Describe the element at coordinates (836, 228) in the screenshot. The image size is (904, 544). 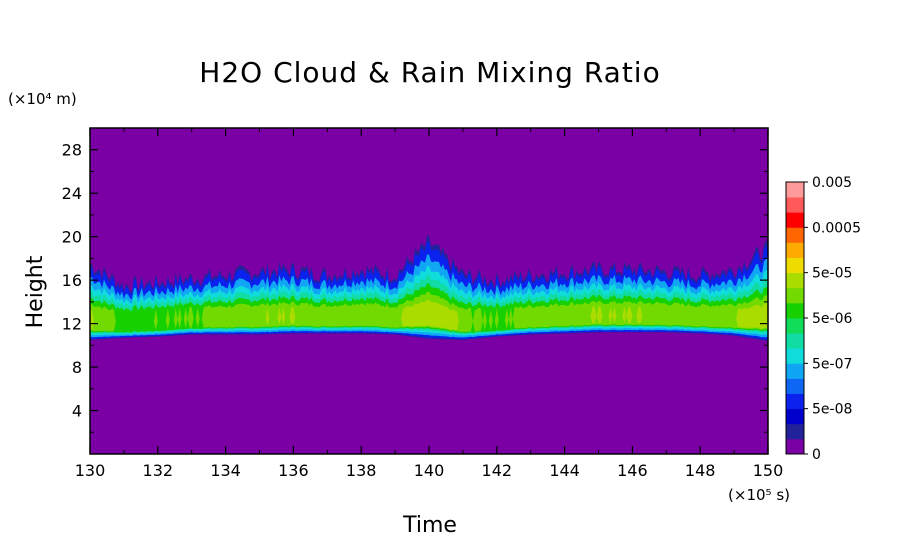
I see `colorbar-label: 0.0005` at that location.